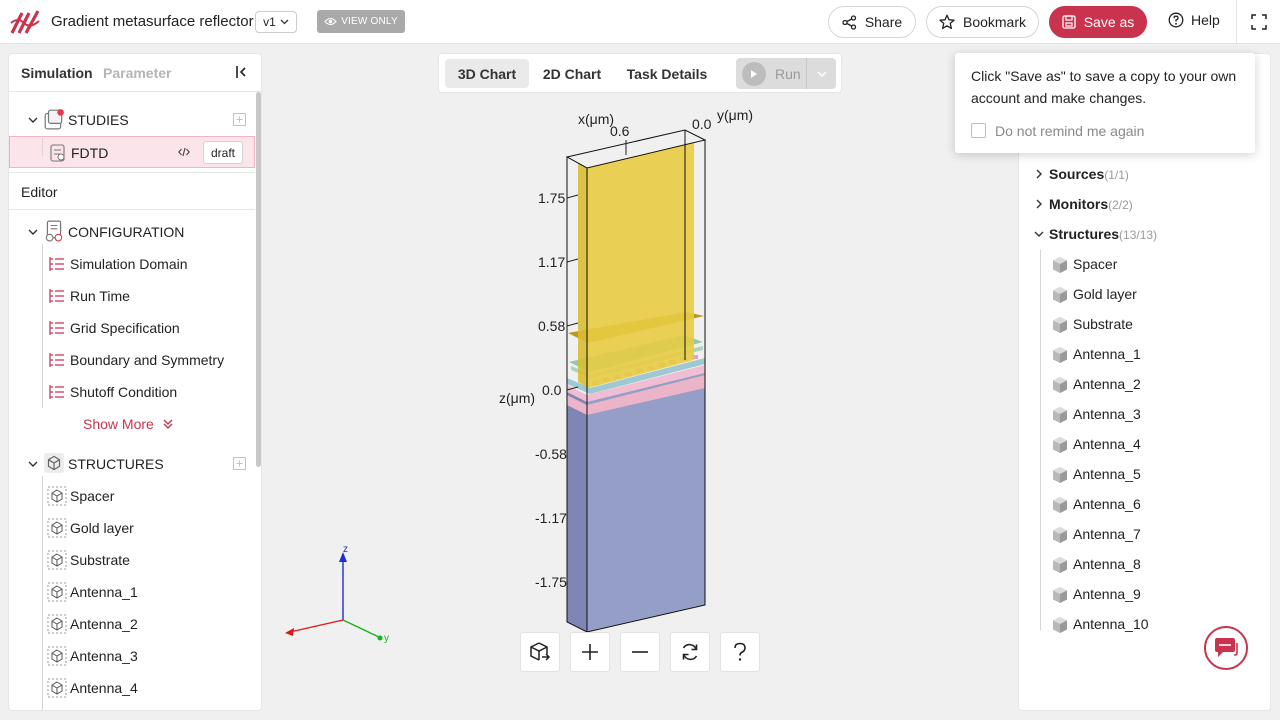 This screenshot has width=1280, height=720. What do you see at coordinates (132, 656) in the screenshot?
I see `structure-item-antenna-3: Antenna_3` at bounding box center [132, 656].